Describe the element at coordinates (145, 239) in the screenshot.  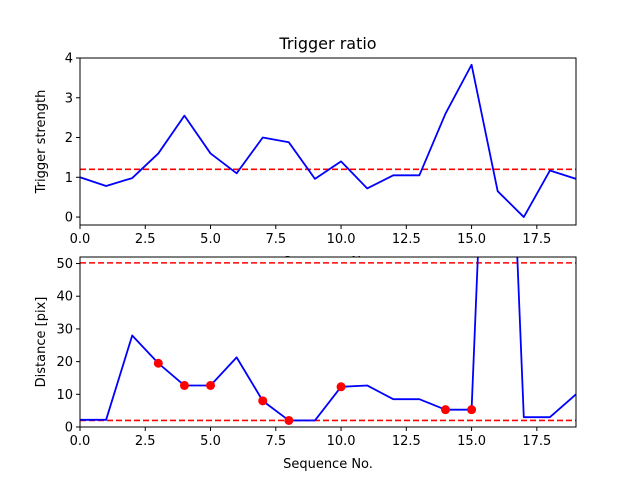
I see `top-x-tick-label-1: 2.5` at that location.